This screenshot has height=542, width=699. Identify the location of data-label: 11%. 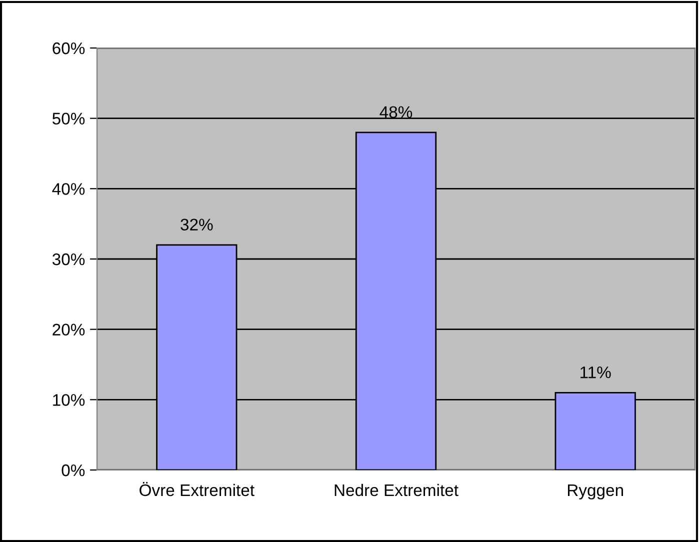
(595, 372).